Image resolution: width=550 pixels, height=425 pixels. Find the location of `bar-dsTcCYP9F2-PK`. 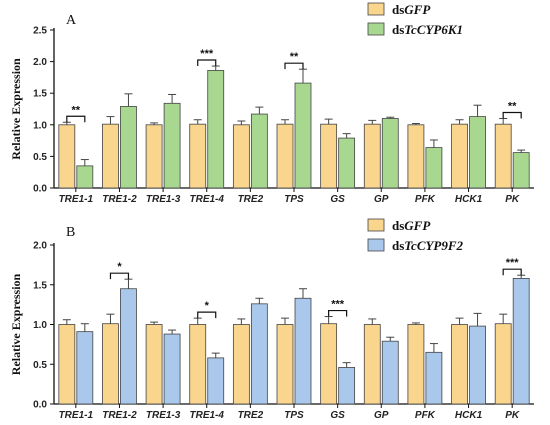

bar-dsTcCYP9F2-PK is located at coordinates (521, 341).